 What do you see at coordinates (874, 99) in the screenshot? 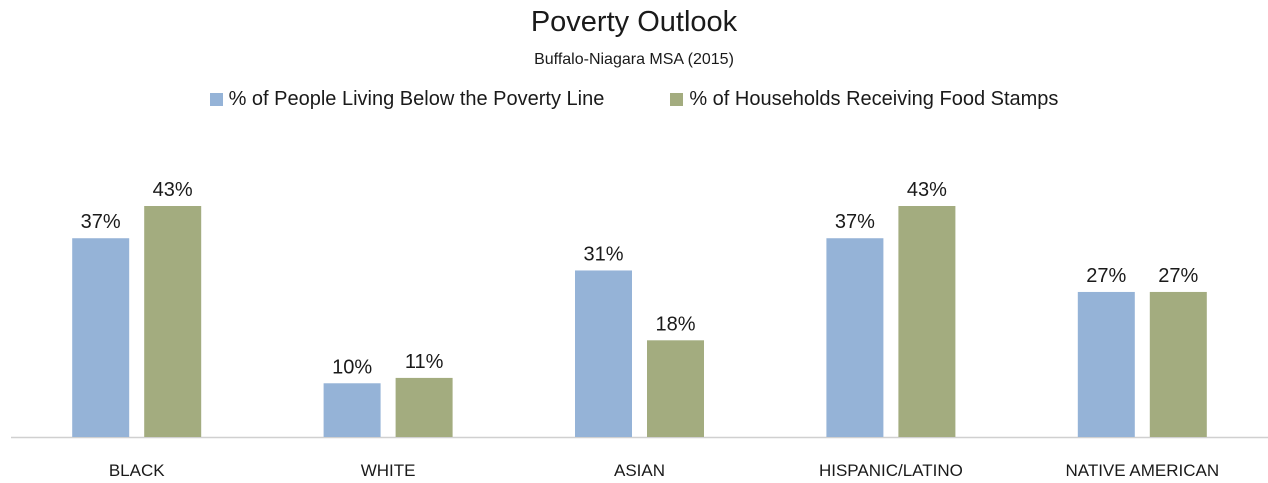
I see `legend-label-food-stamps: % of Households Receiving Food Stamps` at bounding box center [874, 99].